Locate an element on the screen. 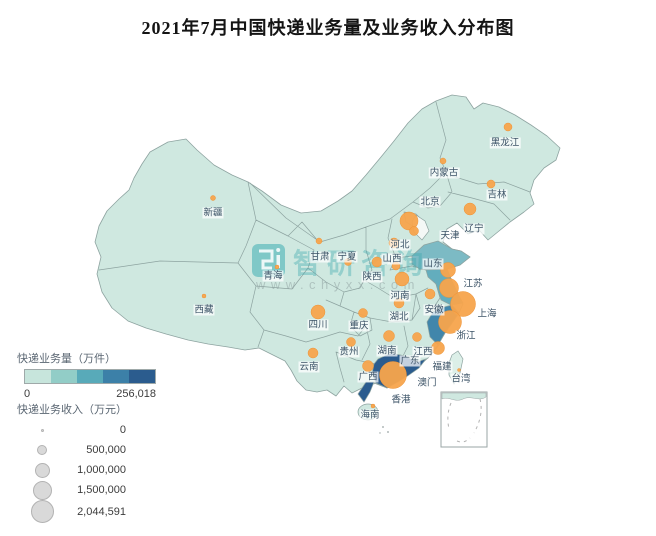  volume-max-label: 256,018 is located at coordinates (136, 394).